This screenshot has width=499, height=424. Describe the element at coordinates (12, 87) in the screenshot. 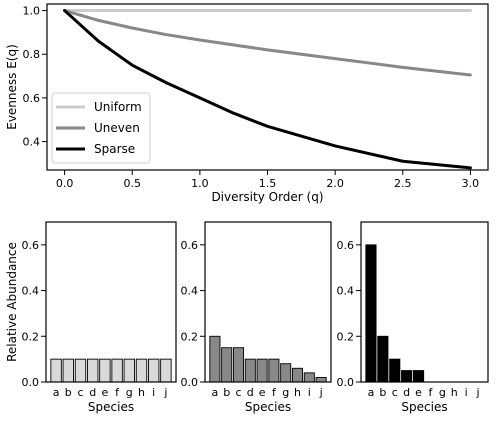

I see `y-axis-label: Evenness E(q)` at that location.